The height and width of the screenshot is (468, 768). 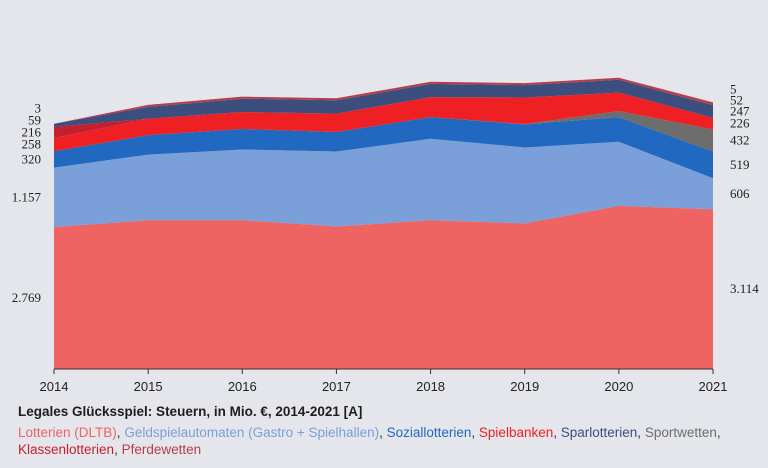 What do you see at coordinates (27, 196) in the screenshot?
I see `label-2014-series-1: 1.157` at bounding box center [27, 196].